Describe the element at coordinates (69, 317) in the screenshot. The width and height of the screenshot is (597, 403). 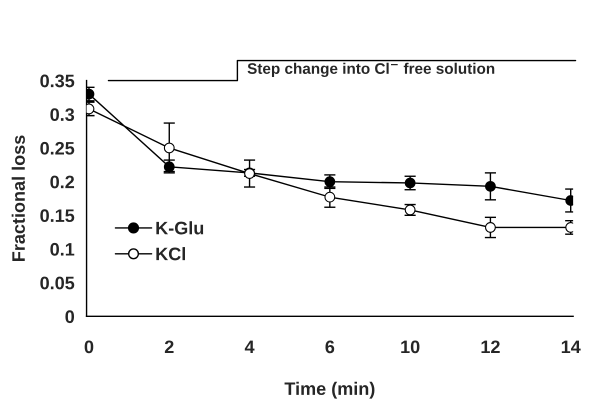
I see `y-tick-label: 0` at that location.